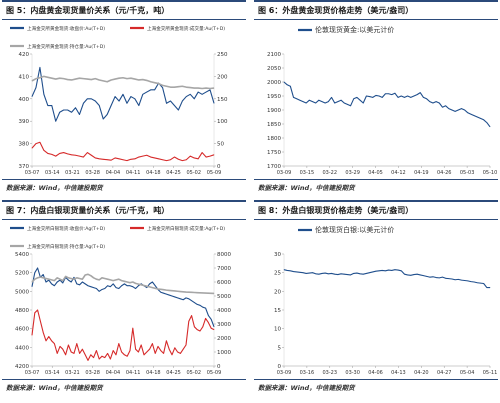 The width and height of the screenshot is (500, 403). Describe the element at coordinates (222, 55) in the screenshot. I see `y-right-tick-label: 250` at that location.